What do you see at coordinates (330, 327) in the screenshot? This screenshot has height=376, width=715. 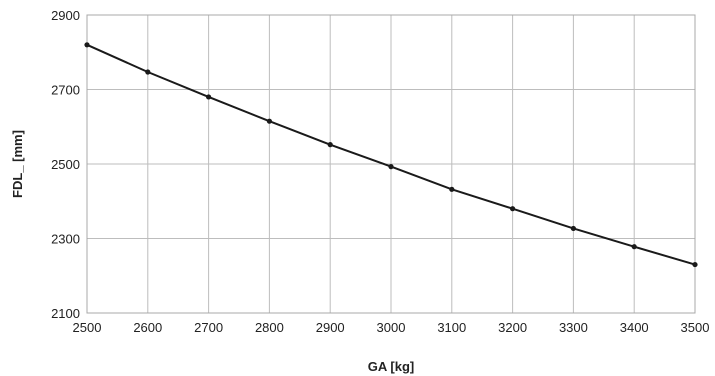 I see `x-tick-label: 2900` at bounding box center [330, 327].